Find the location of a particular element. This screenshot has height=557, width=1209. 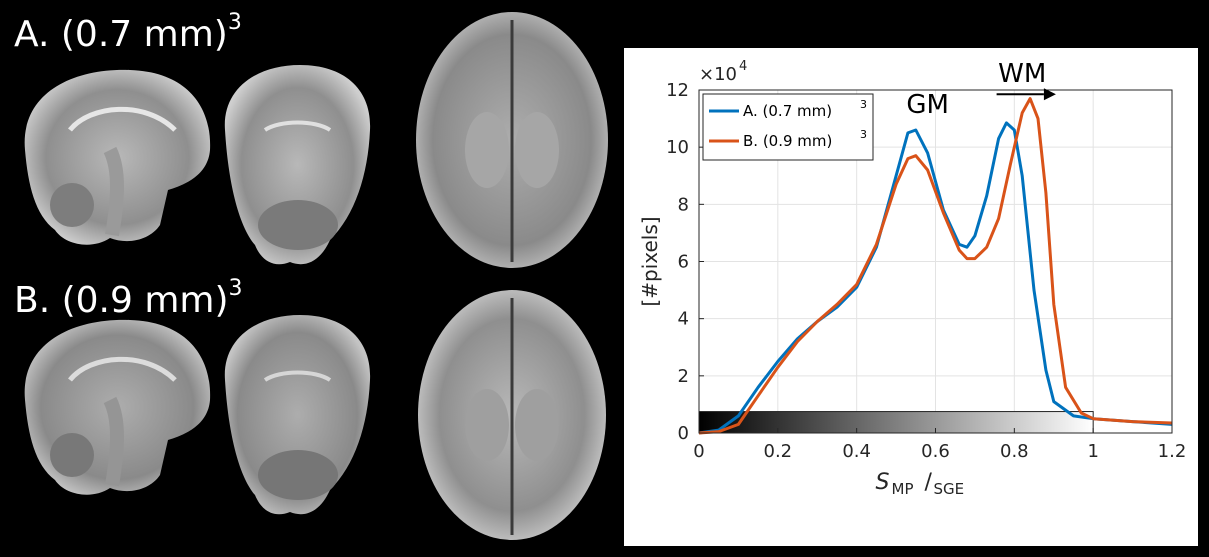

gm-annotation: GM is located at coordinates (927, 105).